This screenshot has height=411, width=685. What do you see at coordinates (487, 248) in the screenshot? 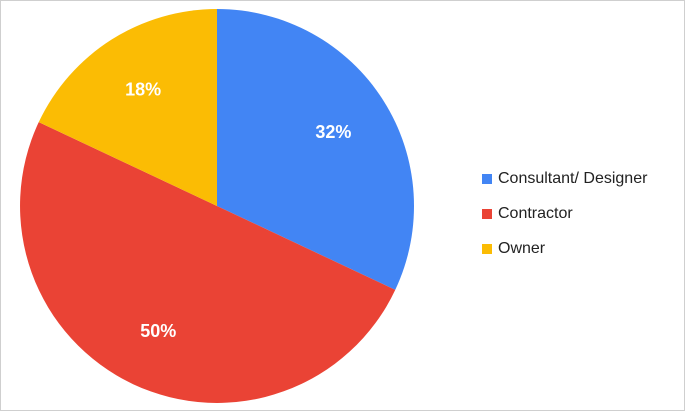
I see `legend-swatch-owner` at bounding box center [487, 248].